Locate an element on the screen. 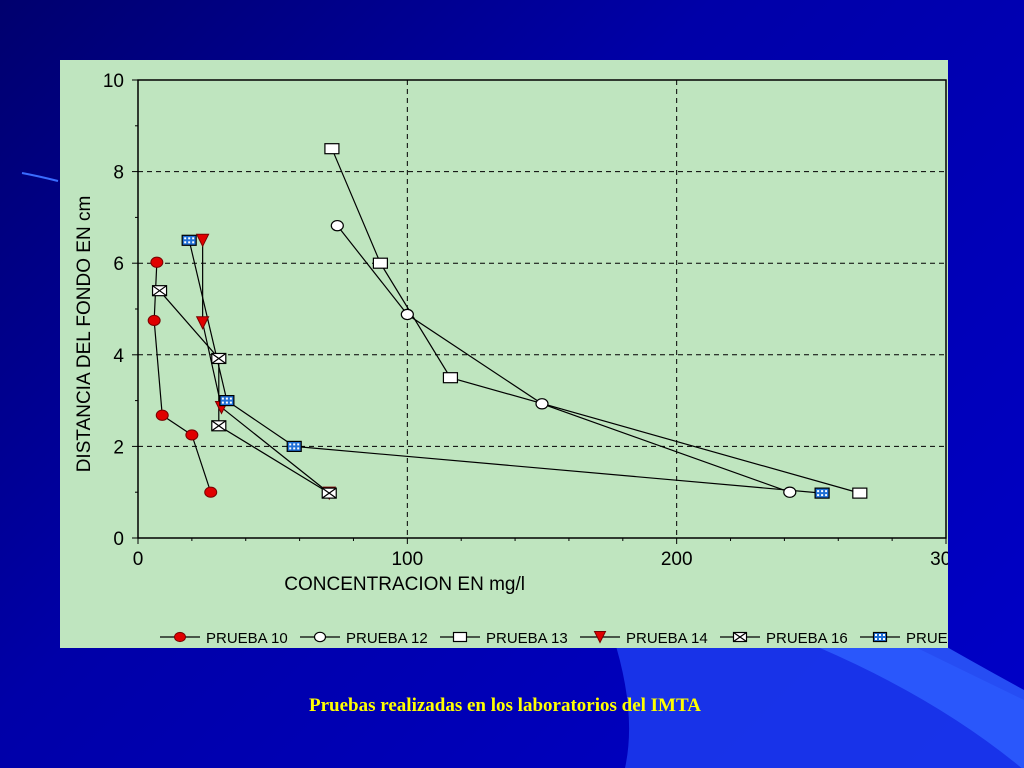 The height and width of the screenshot is (768, 1024). legend-label-6: PRUEBA 17 is located at coordinates (927, 638).